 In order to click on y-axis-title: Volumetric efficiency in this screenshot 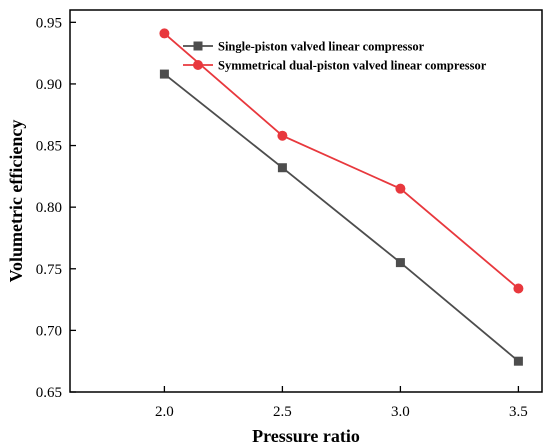, I will do `click(16, 201)`.